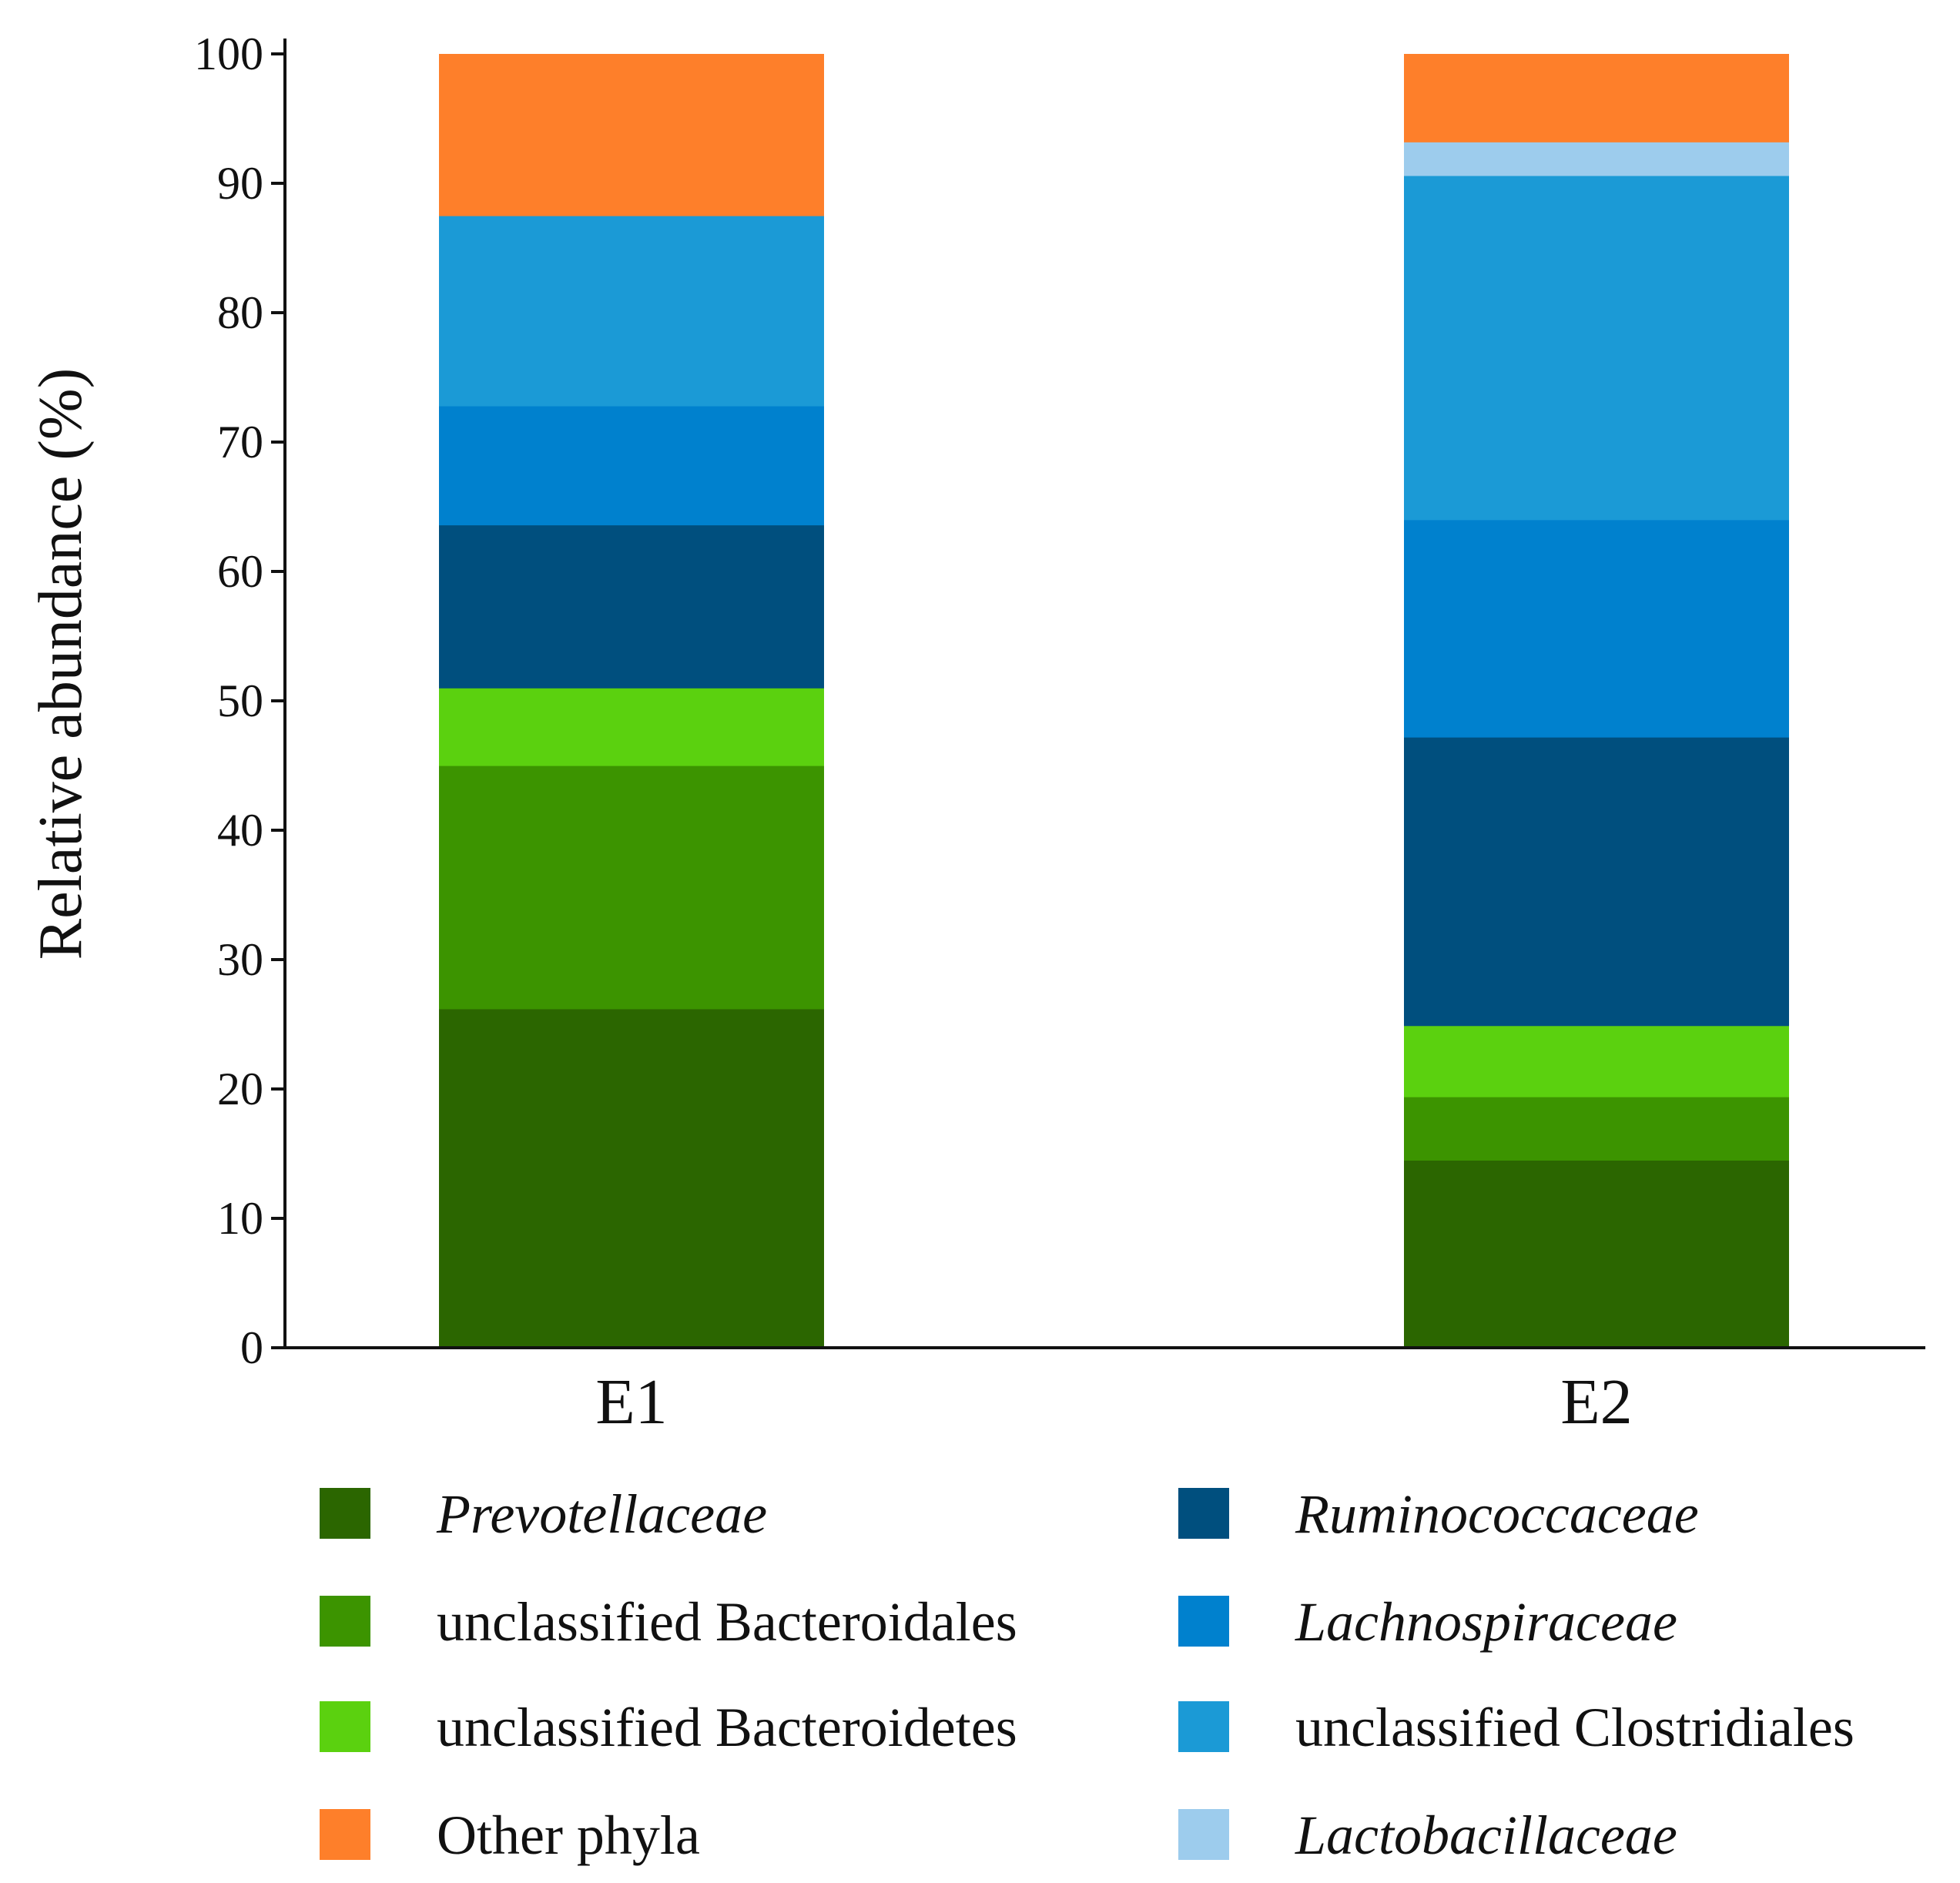  Describe the element at coordinates (632, 727) in the screenshot. I see `bar-segment-e1-unclassified-bacteroidetes` at that location.